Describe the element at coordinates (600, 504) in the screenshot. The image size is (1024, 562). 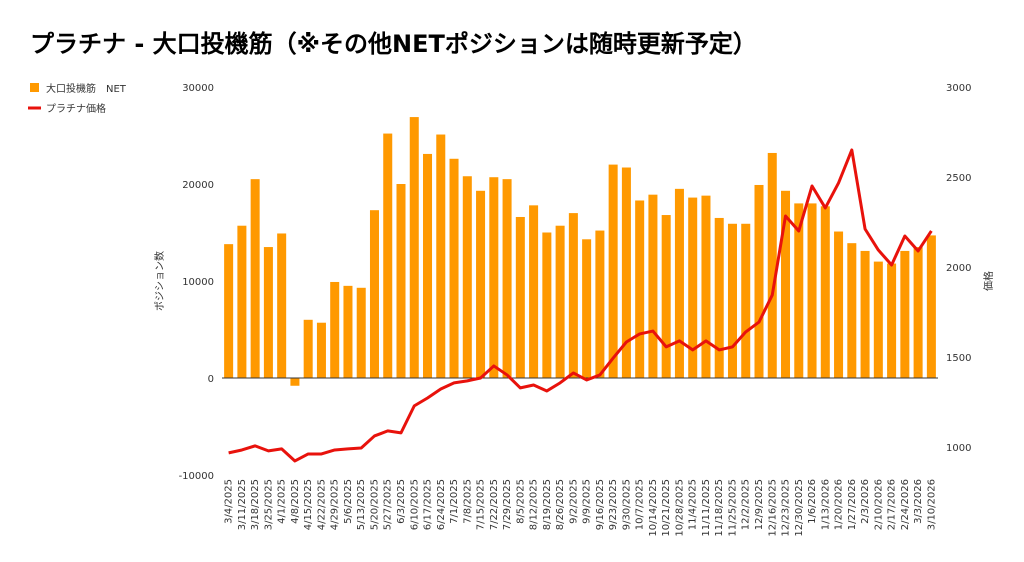
I see `x-tick-label: 9/16/2025` at that location.